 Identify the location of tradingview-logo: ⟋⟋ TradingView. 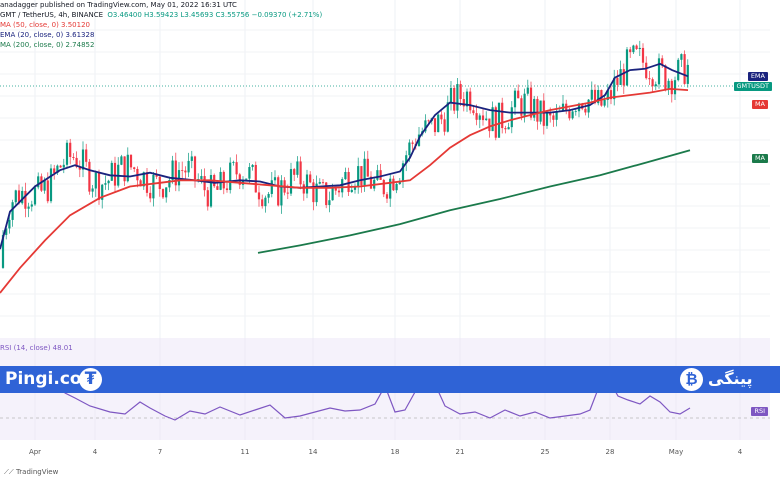
(31, 472).